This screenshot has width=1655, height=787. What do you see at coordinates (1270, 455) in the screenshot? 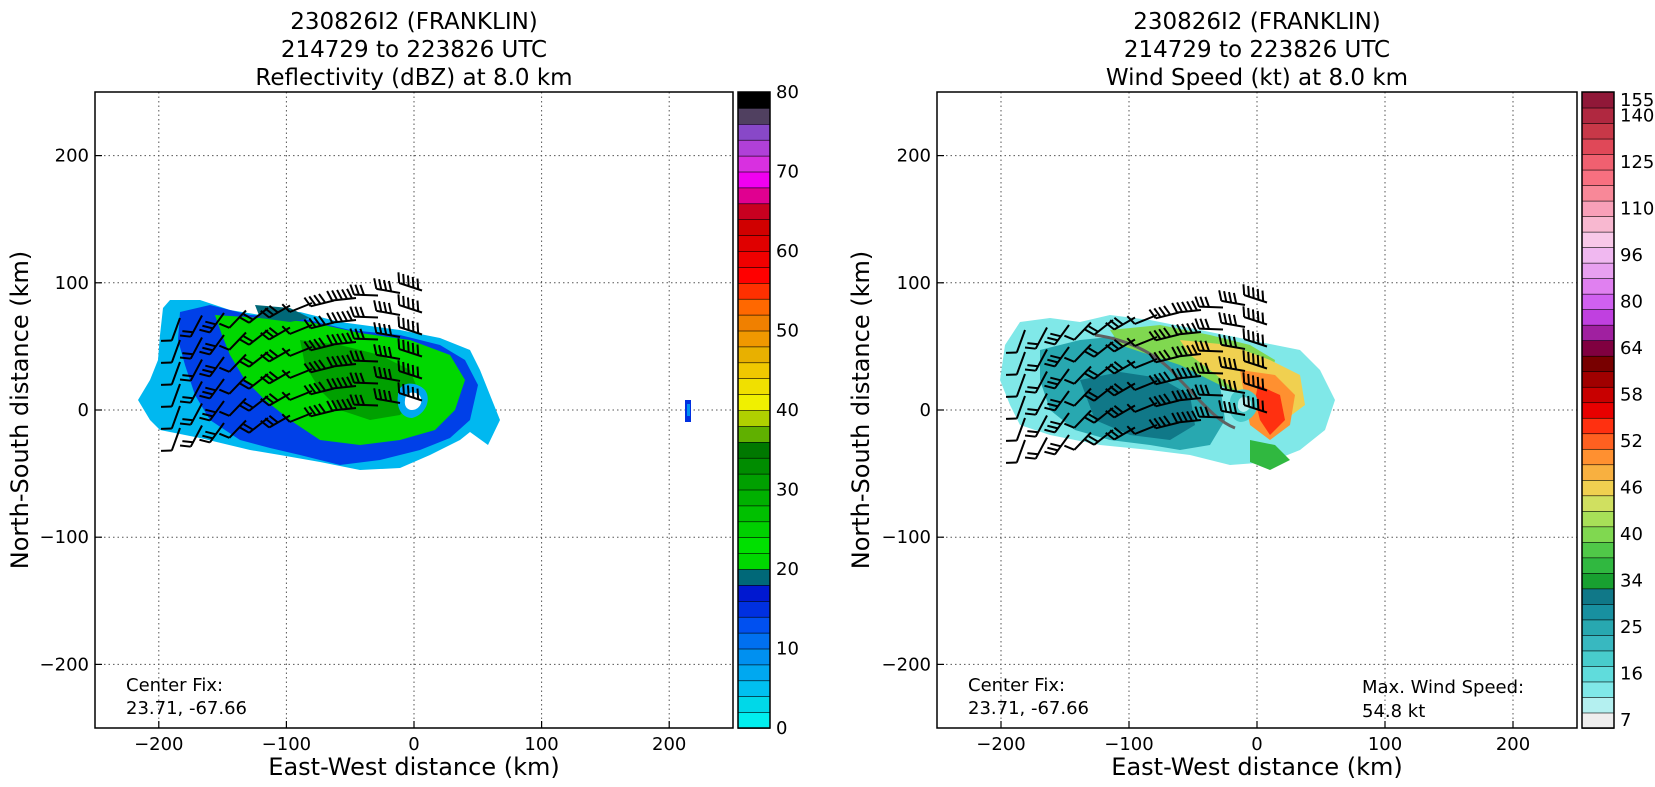
I see `wind-green-lower` at bounding box center [1270, 455].